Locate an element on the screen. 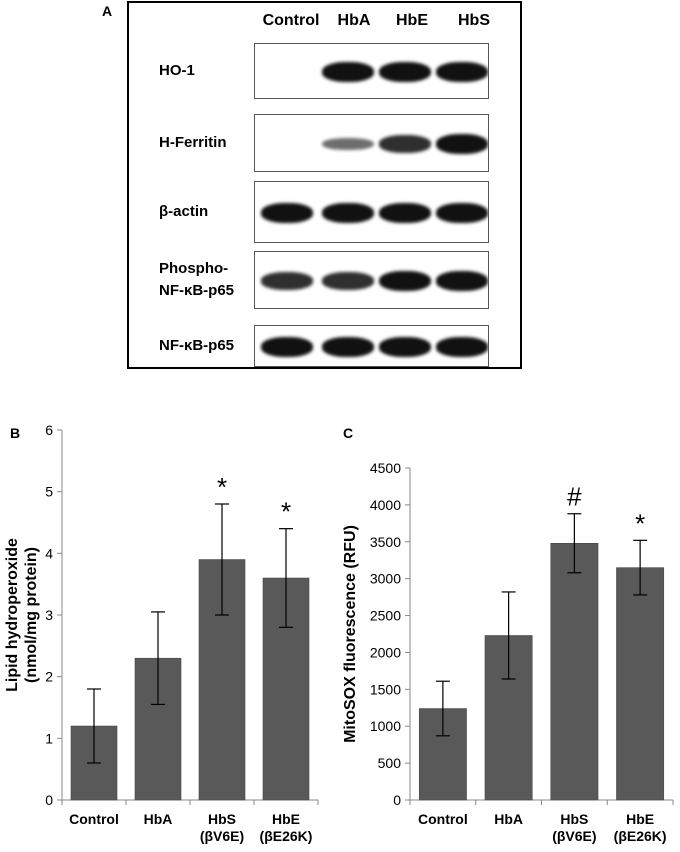 The height and width of the screenshot is (852, 680). y-tick-label: 4000 is located at coordinates (385, 505).